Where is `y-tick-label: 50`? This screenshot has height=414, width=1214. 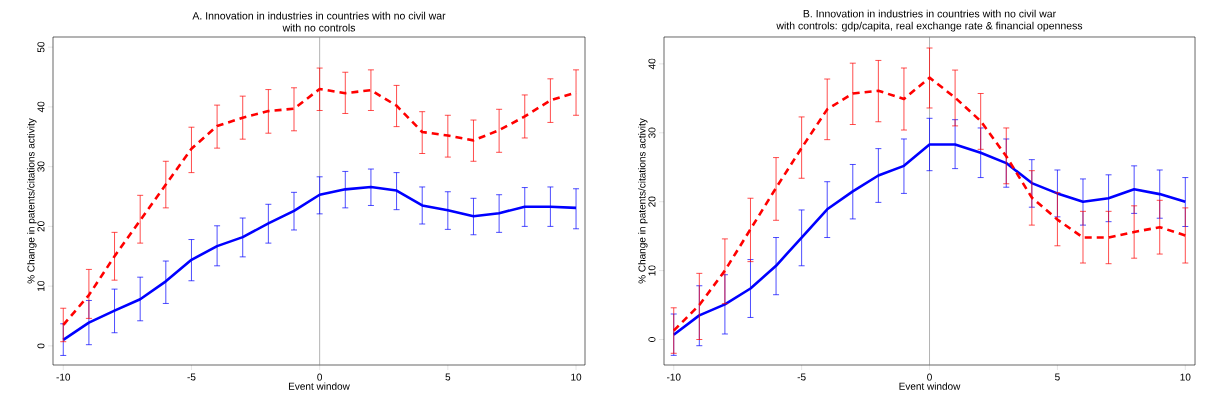
y-tick-label: 50 is located at coordinates (41, 47).